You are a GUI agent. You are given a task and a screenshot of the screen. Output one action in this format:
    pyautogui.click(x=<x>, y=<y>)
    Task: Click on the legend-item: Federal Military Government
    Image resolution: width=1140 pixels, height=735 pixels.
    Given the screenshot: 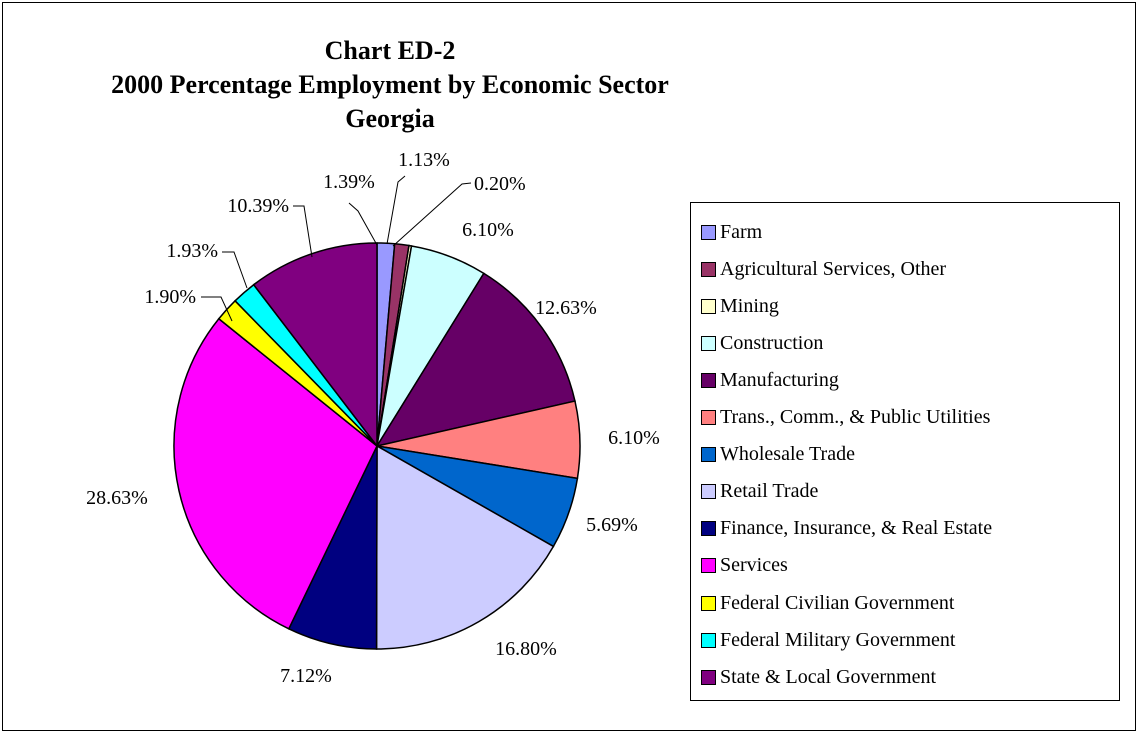 What is the action you would take?
    pyautogui.click(x=828, y=640)
    